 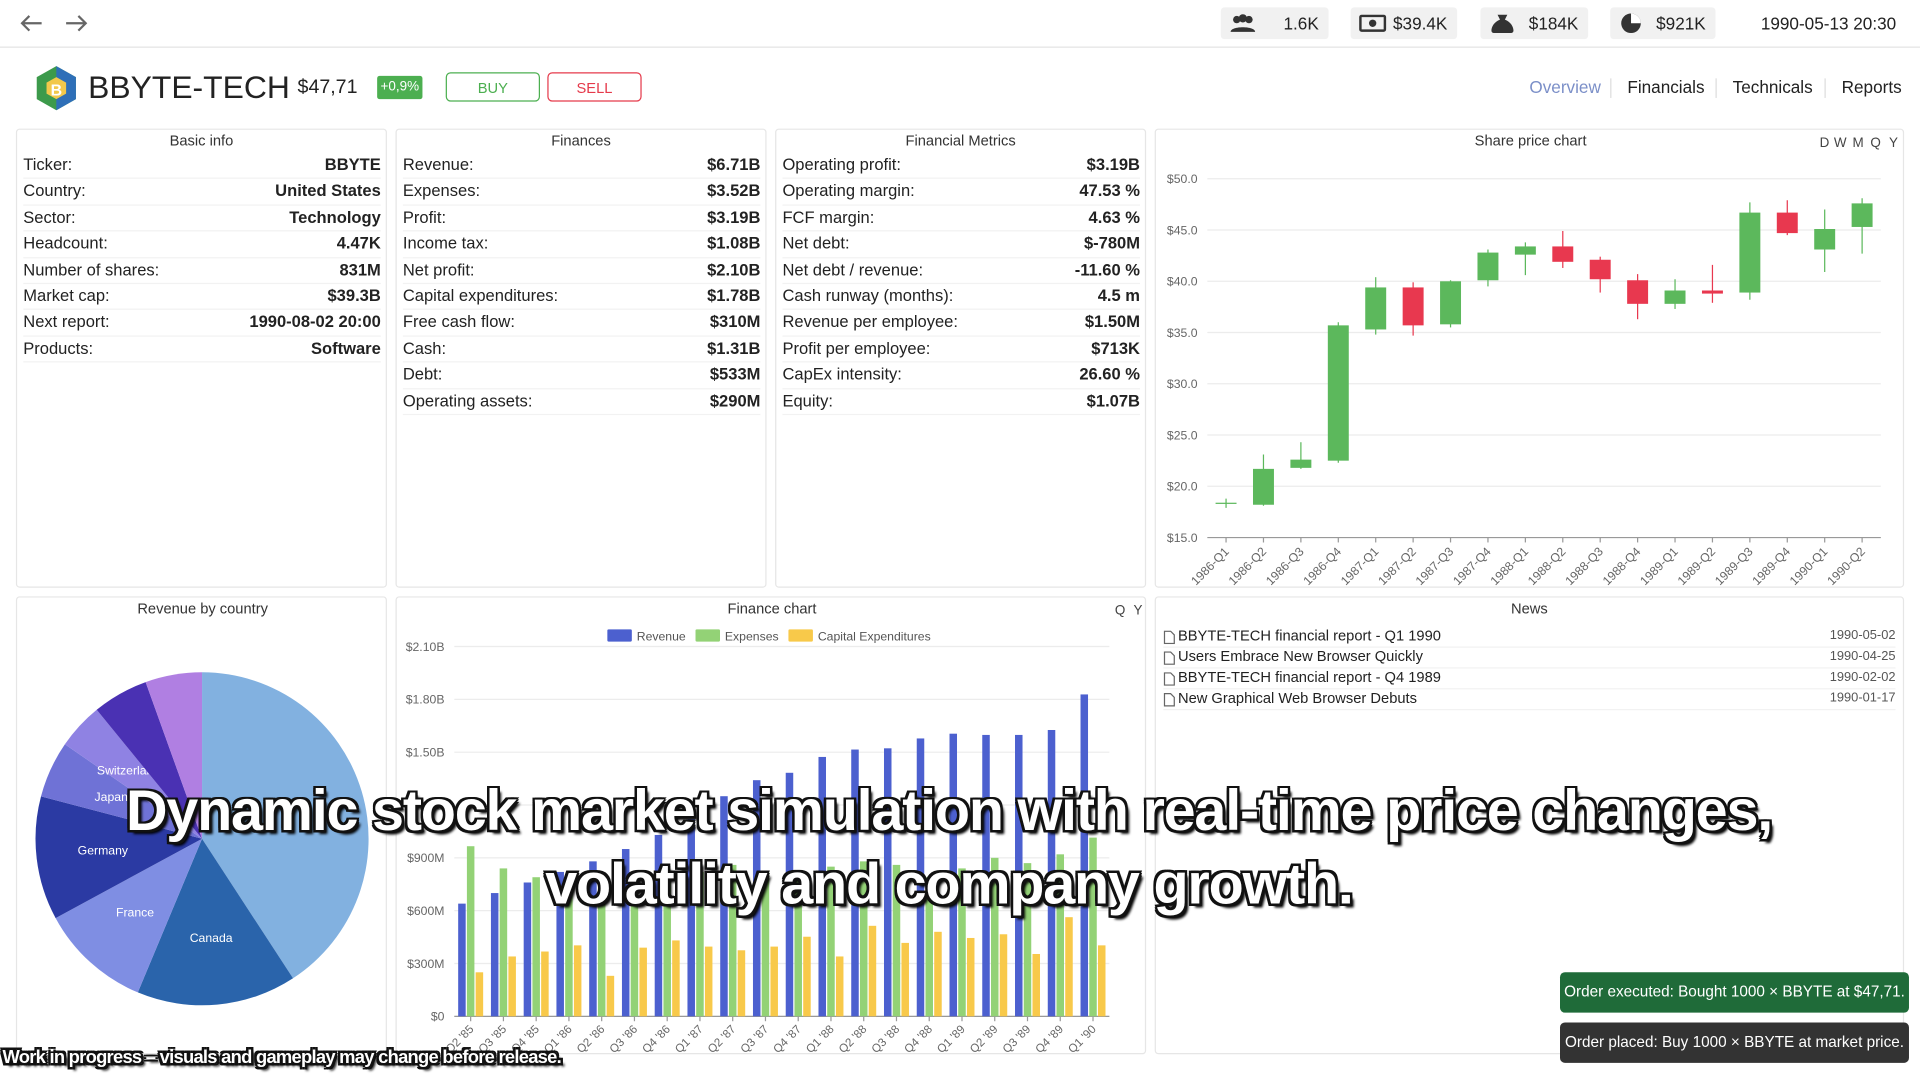 I want to click on info-row: Debt: $533M, so click(x=581, y=376).